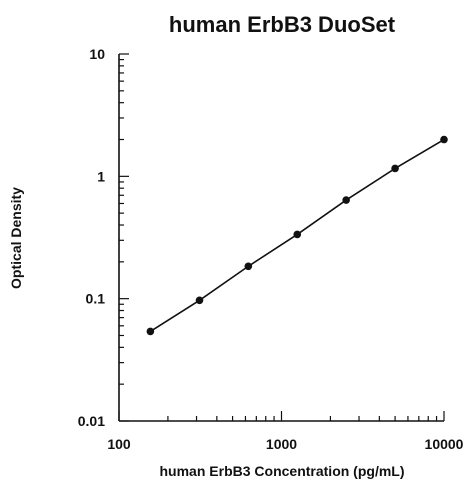 The image size is (469, 486). I want to click on y-tick-label: 1, so click(101, 176).